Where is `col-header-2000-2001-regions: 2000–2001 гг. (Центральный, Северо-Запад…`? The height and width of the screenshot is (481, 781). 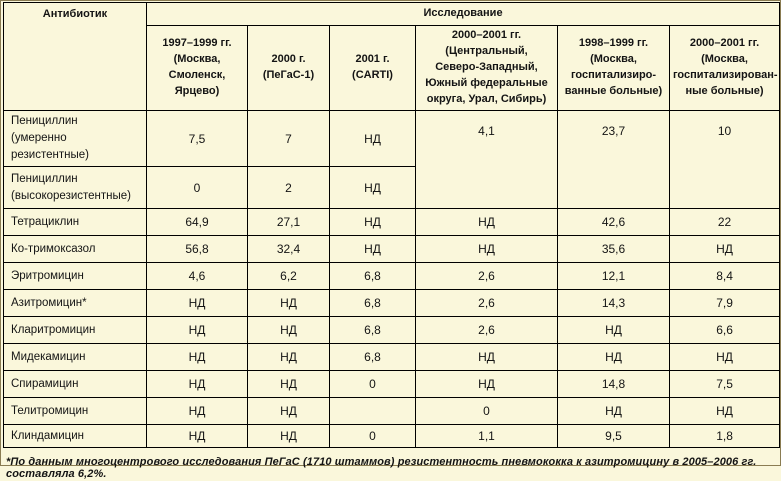
col-header-2000-2001-regions: 2000–2001 гг. (Центральный, Северо-Запад… is located at coordinates (486, 68).